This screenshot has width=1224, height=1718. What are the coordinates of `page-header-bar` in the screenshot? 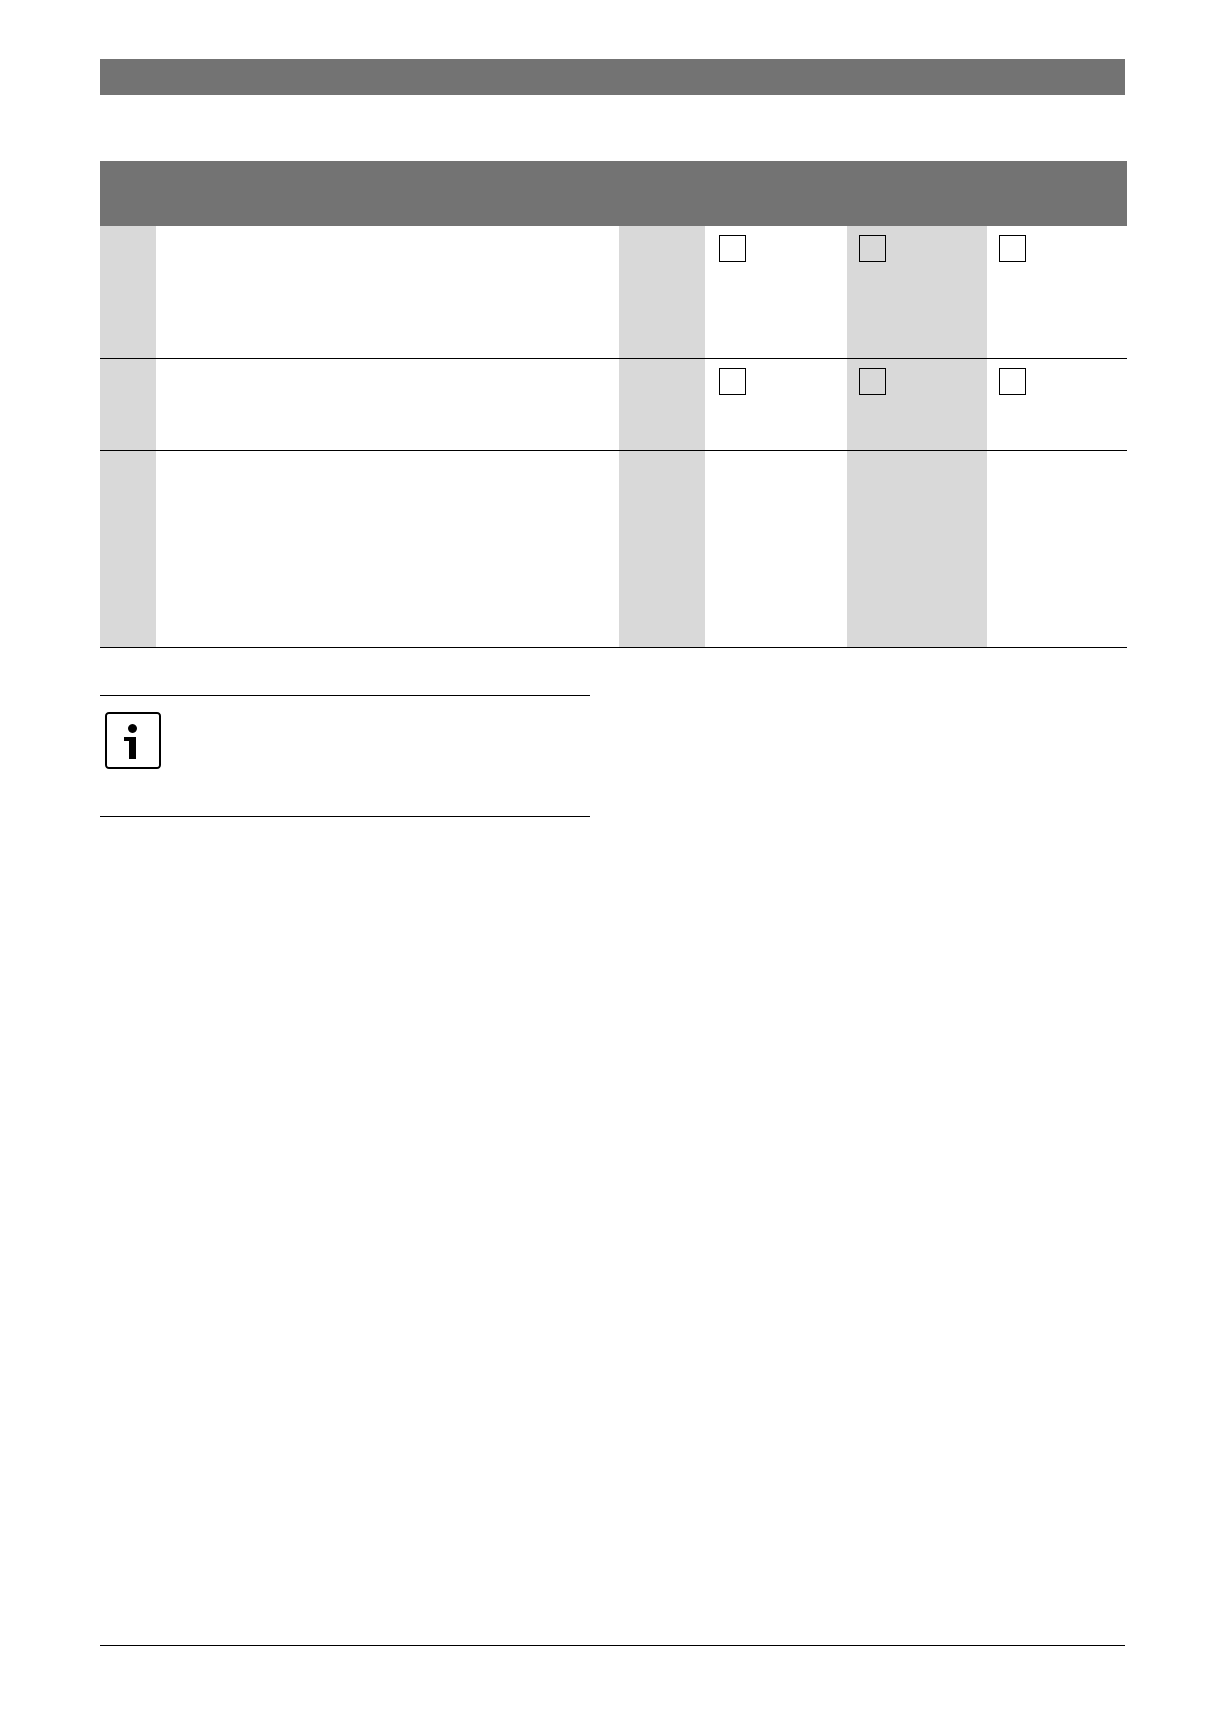 It's located at (612, 77).